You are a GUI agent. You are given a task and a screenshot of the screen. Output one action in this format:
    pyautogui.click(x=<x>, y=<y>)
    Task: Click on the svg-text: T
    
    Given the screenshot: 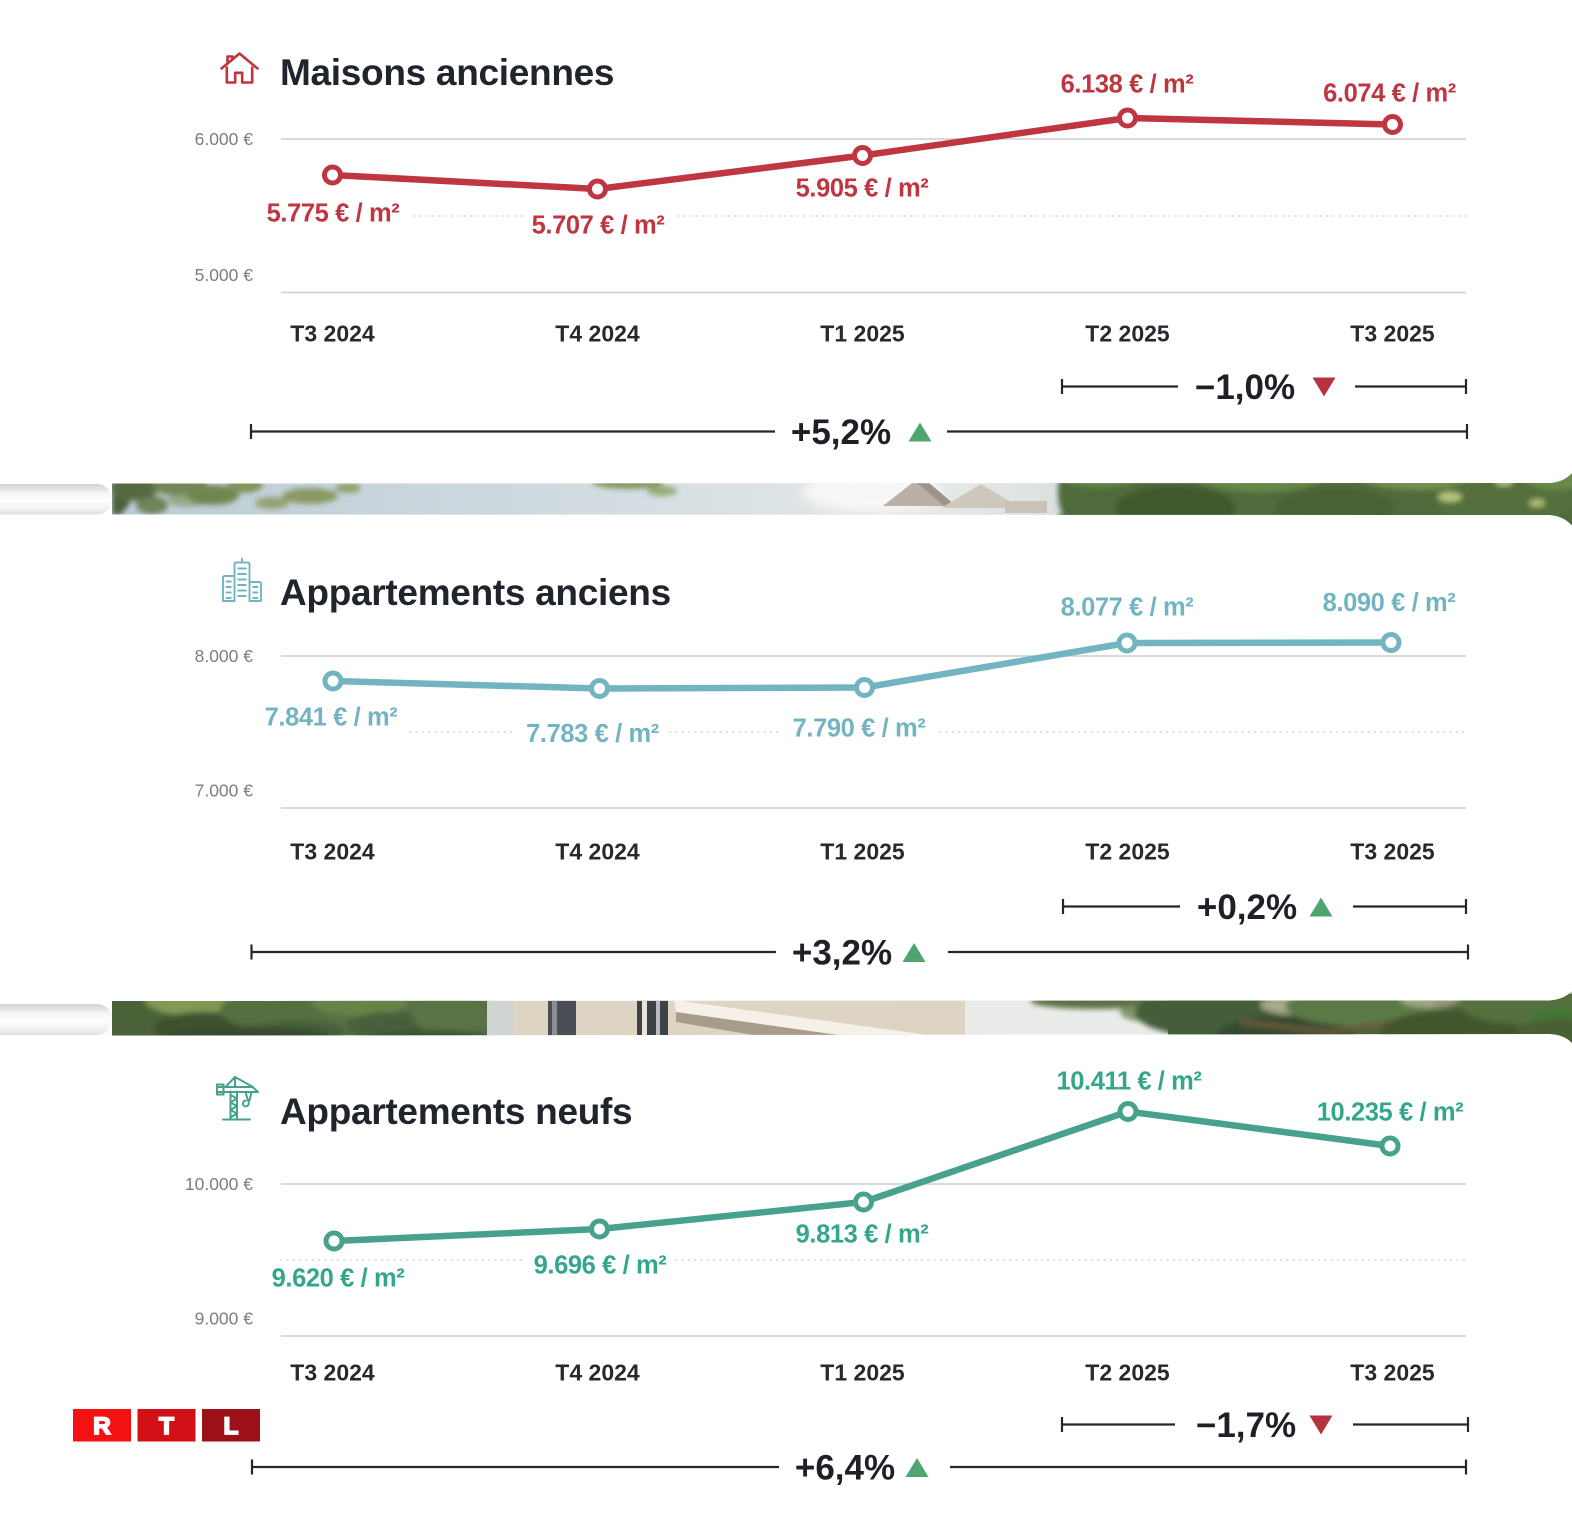 What is the action you would take?
    pyautogui.click(x=166, y=1426)
    